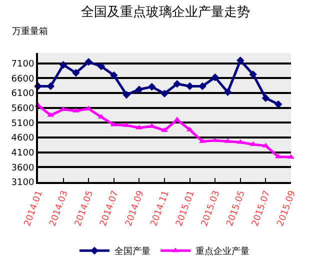  I want to click on y-tick-label: 7100, so click(22, 65).